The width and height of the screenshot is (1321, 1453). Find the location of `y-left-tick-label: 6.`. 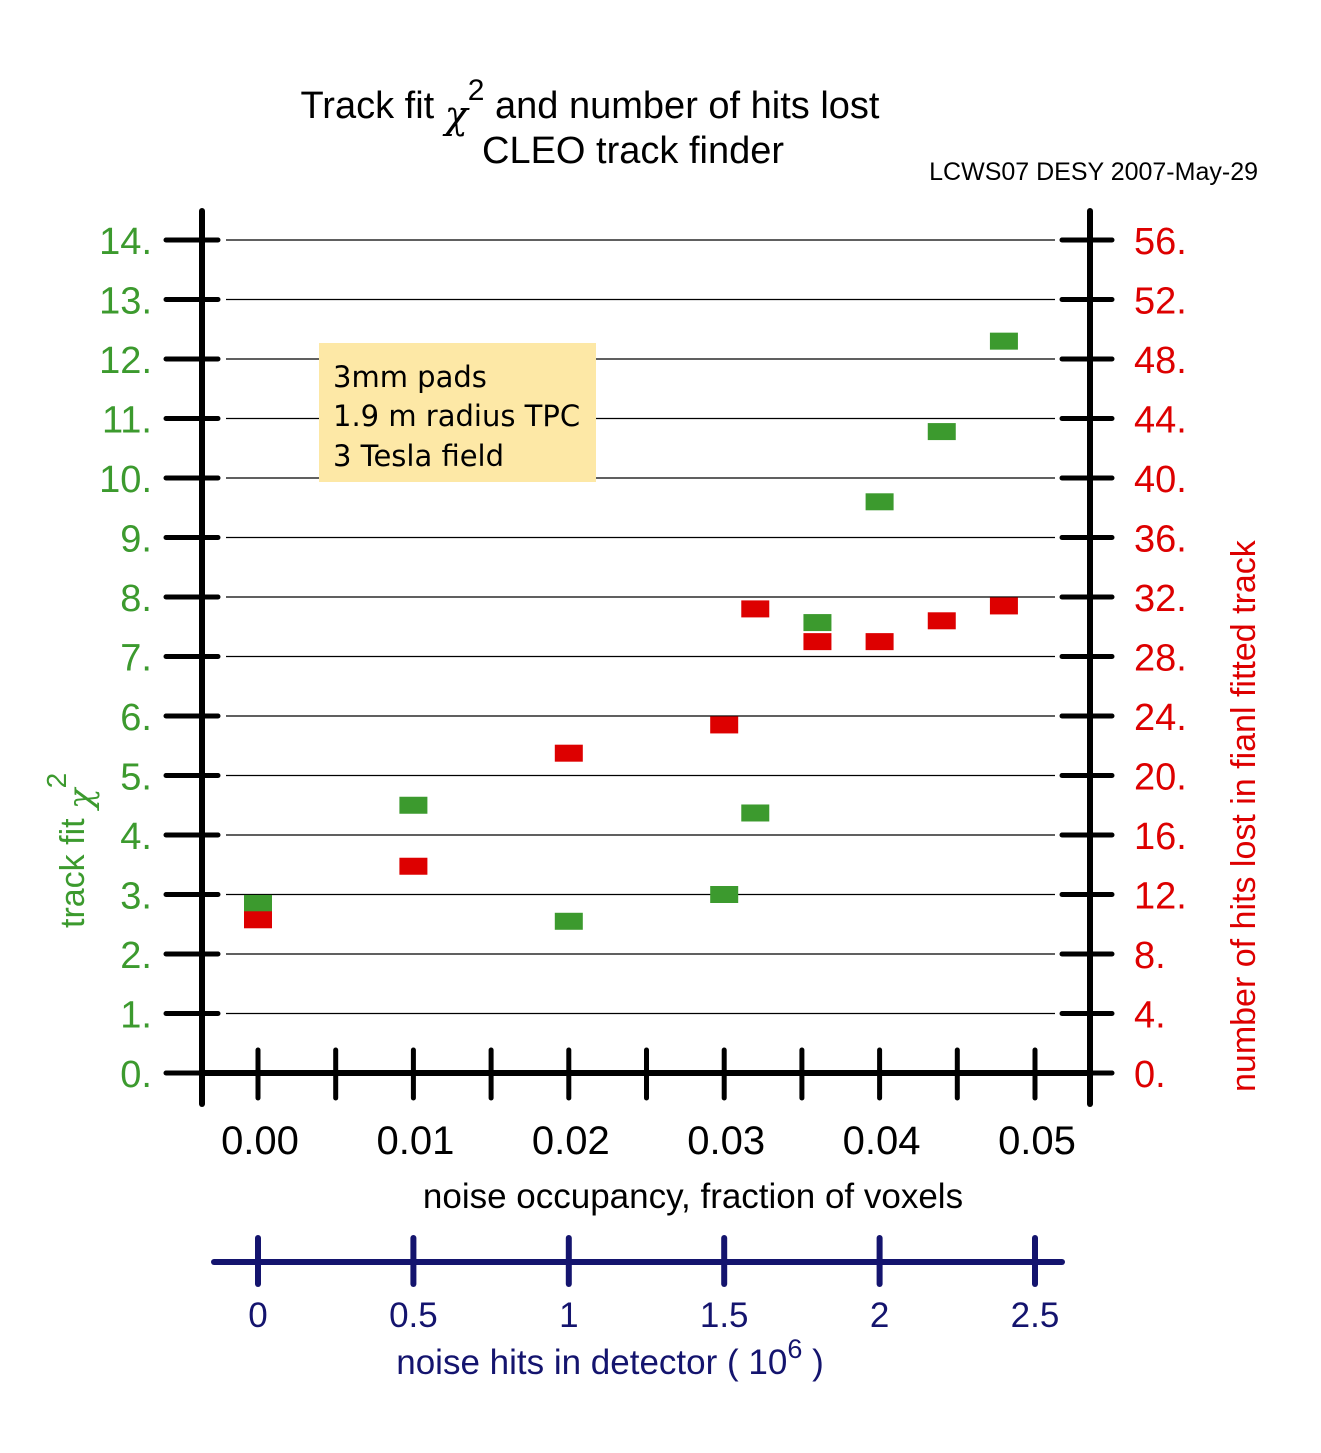

y-left-tick-label: 6. is located at coordinates (136, 718).